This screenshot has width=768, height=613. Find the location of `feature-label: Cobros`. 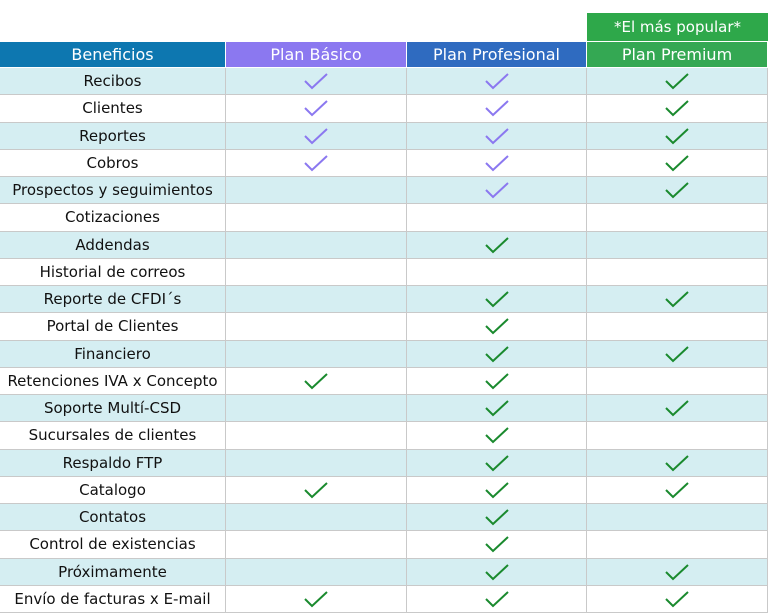

feature-label: Cobros is located at coordinates (113, 163).